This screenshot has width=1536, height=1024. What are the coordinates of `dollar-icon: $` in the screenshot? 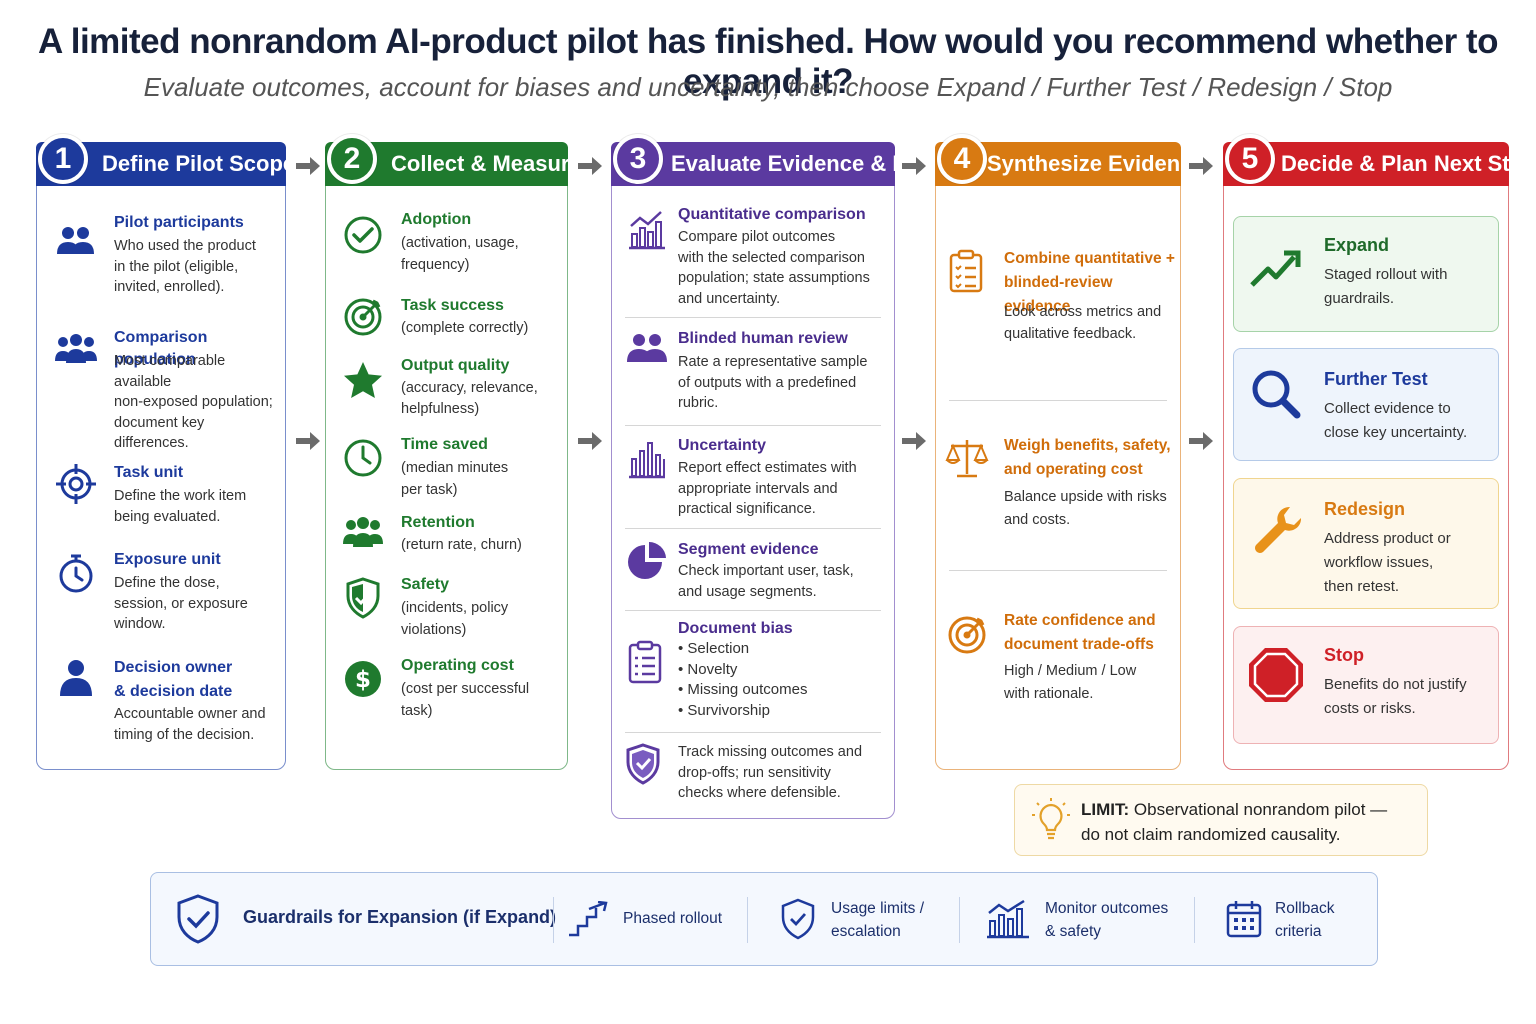 It's located at (363, 679).